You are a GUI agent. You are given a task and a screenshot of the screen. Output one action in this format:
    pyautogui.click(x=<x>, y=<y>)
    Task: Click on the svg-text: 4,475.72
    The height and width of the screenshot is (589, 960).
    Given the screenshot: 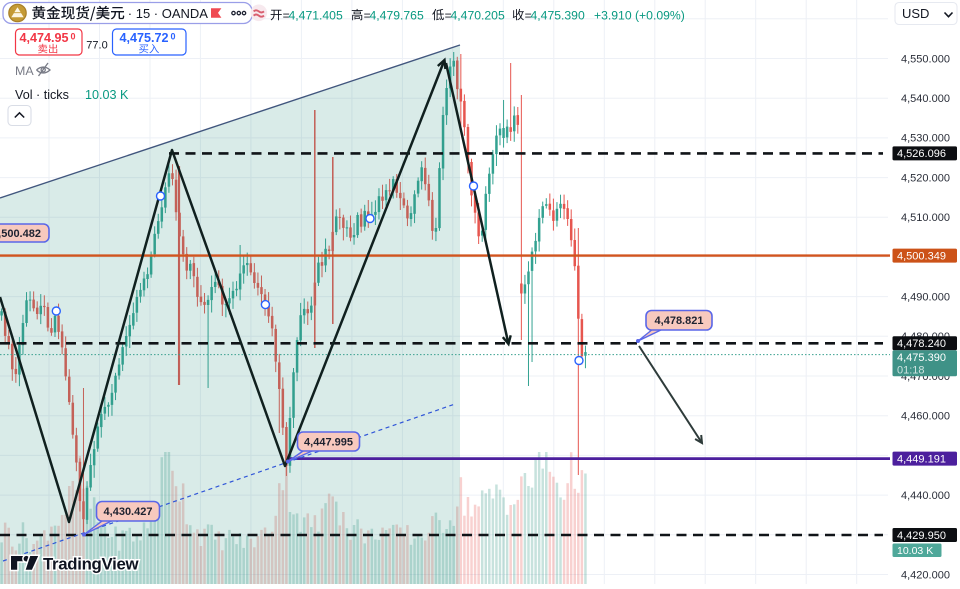 What is the action you would take?
    pyautogui.click(x=143, y=38)
    